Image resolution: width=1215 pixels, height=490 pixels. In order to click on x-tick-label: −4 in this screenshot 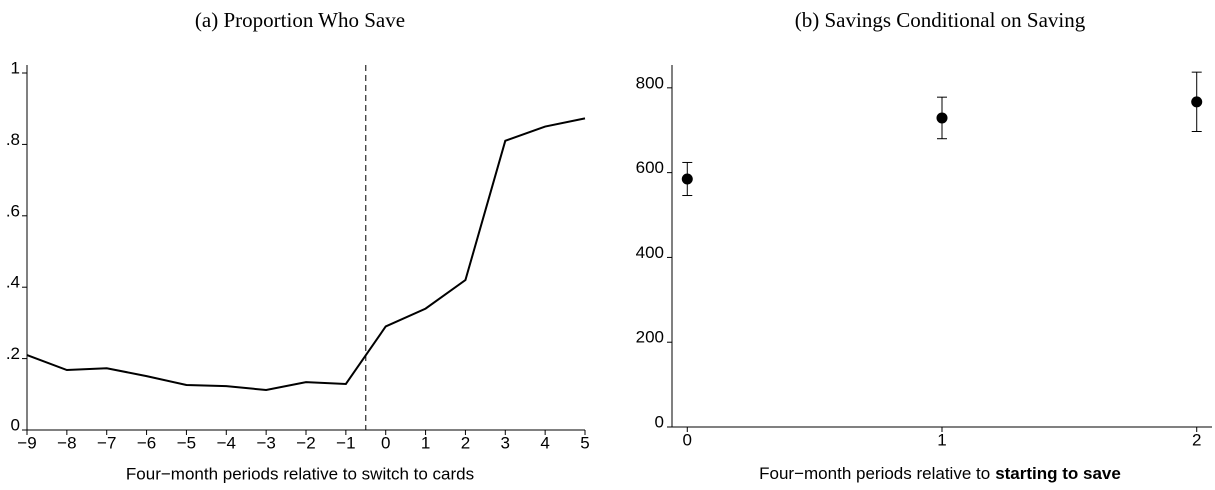, I will do `click(226, 442)`.